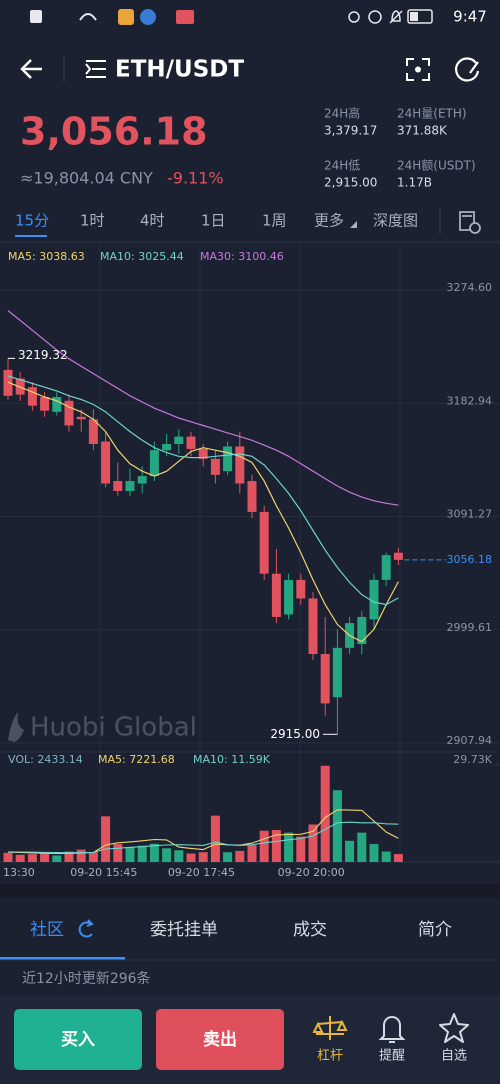 This screenshot has height=1084, width=500. What do you see at coordinates (432, 114) in the screenshot?
I see `stat-label: 24H量(ETH)` at bounding box center [432, 114].